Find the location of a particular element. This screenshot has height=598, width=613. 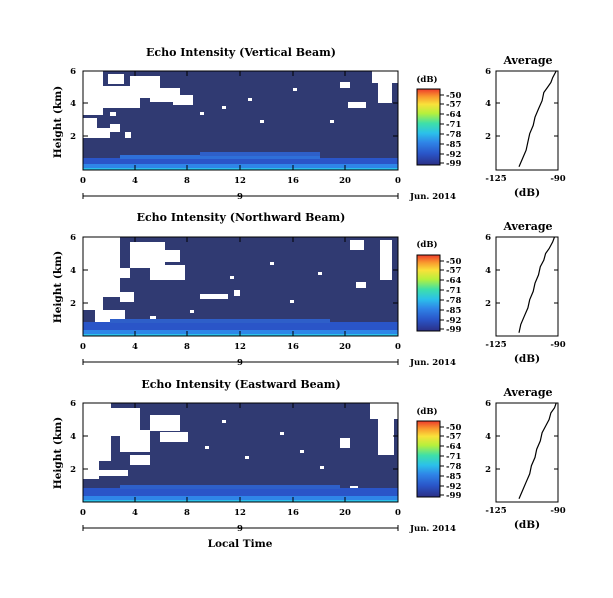

profile-x-tick: -125 is located at coordinates (495, 179).